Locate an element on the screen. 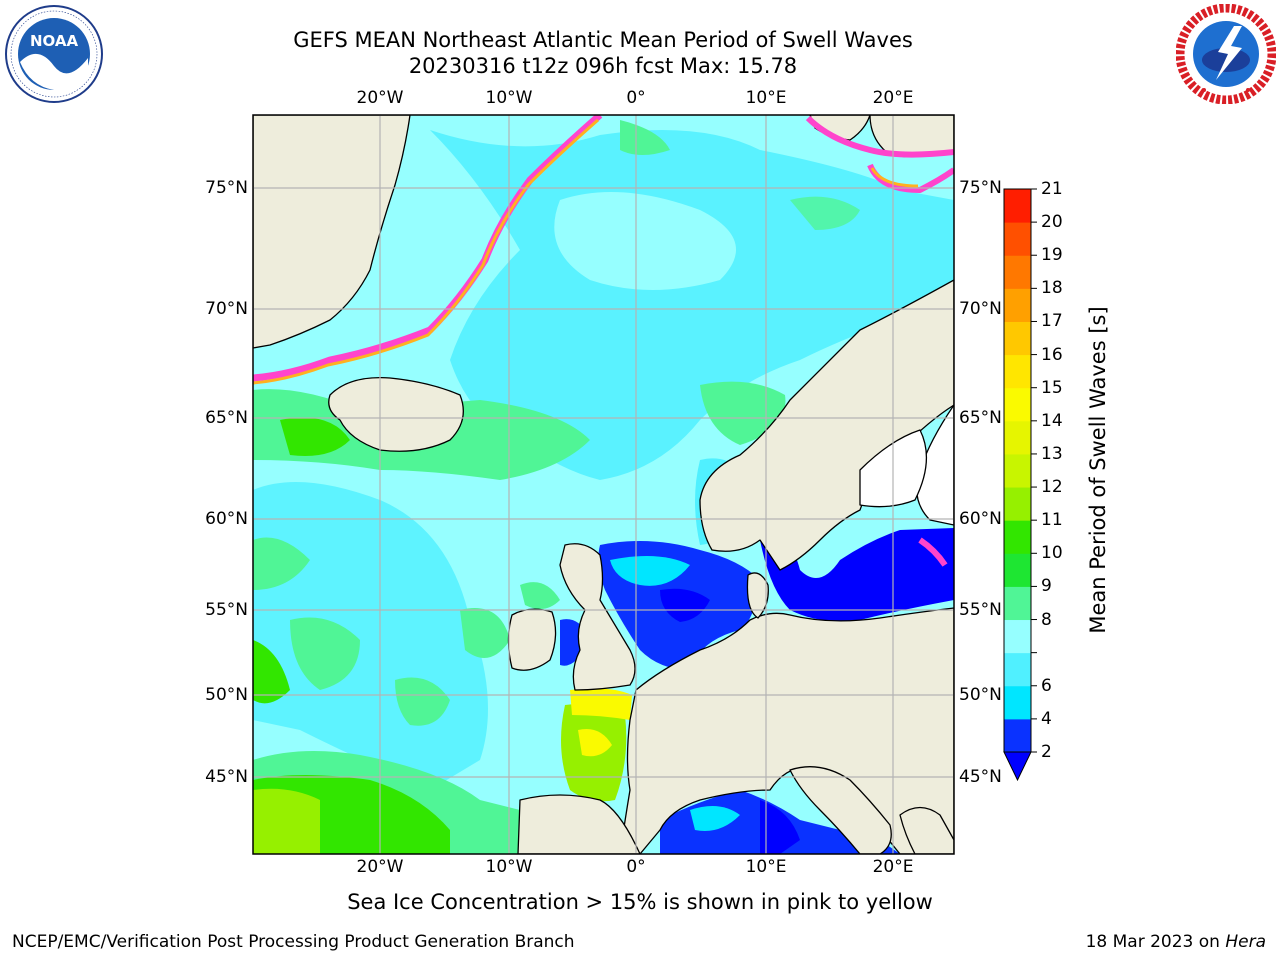  lat-tick-right-70n: 70°N is located at coordinates (980, 309).